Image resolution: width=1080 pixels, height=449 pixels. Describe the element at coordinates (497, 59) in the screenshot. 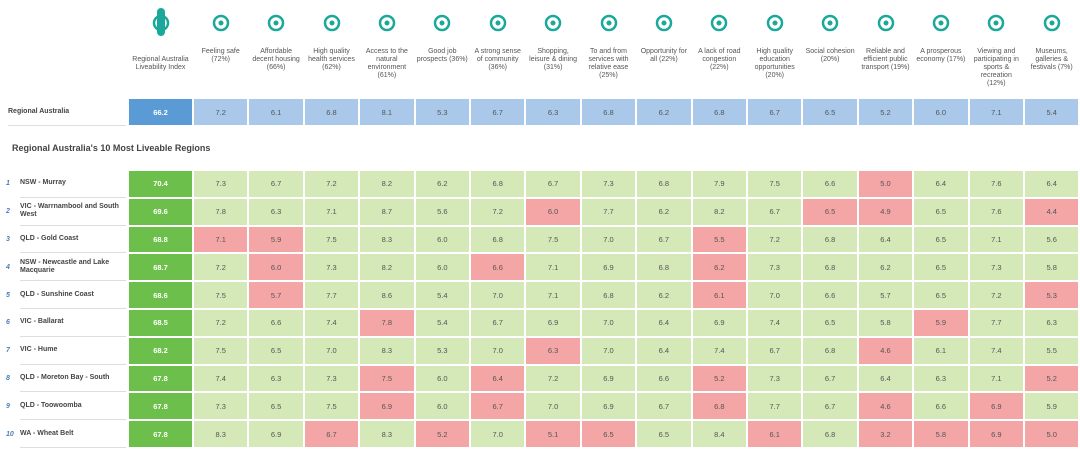

I see `column-header: A strong sense of community (36%)` at that location.